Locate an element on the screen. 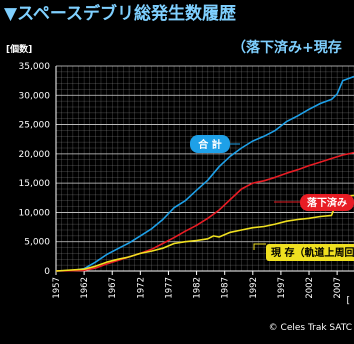  chart-title: ▼スペースデブリ総発生数履歴 is located at coordinates (120, 13).